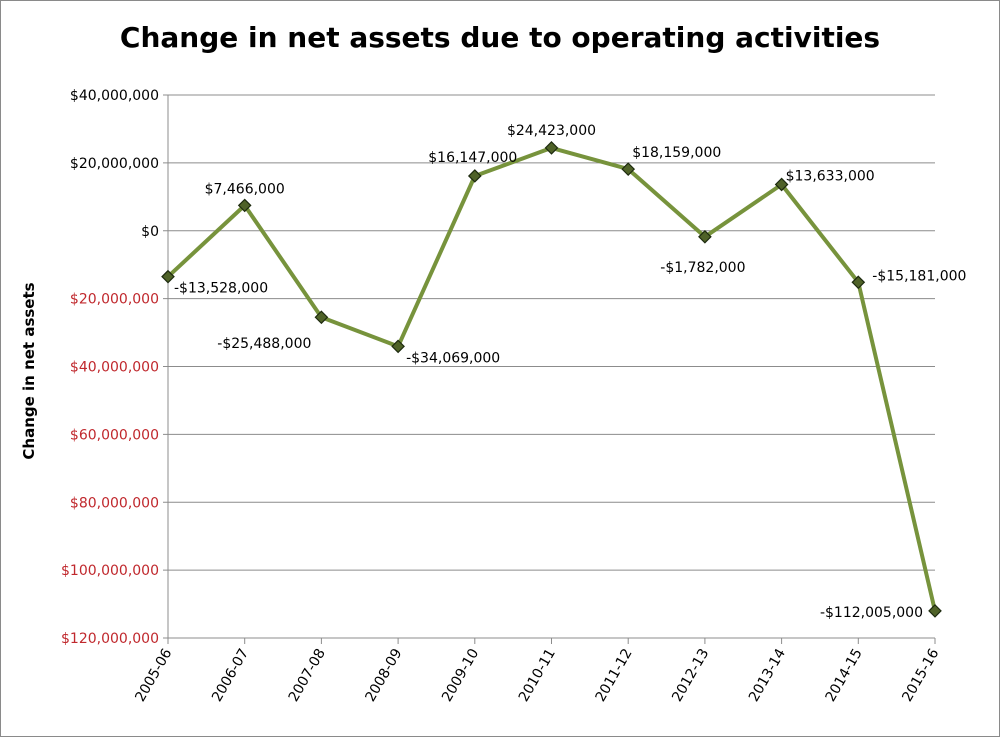  What do you see at coordinates (110, 639) in the screenshot?
I see `y-tick-label: $120,000,000` at bounding box center [110, 639].